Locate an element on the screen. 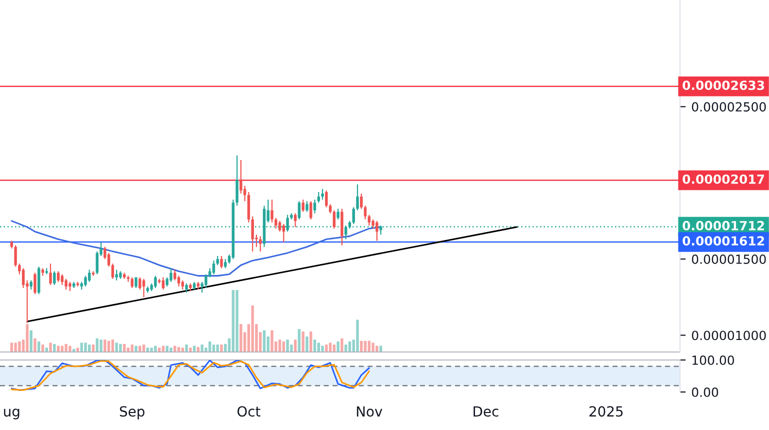 The image size is (769, 430). y-tick-label: 0.00002500 is located at coordinates (729, 107).